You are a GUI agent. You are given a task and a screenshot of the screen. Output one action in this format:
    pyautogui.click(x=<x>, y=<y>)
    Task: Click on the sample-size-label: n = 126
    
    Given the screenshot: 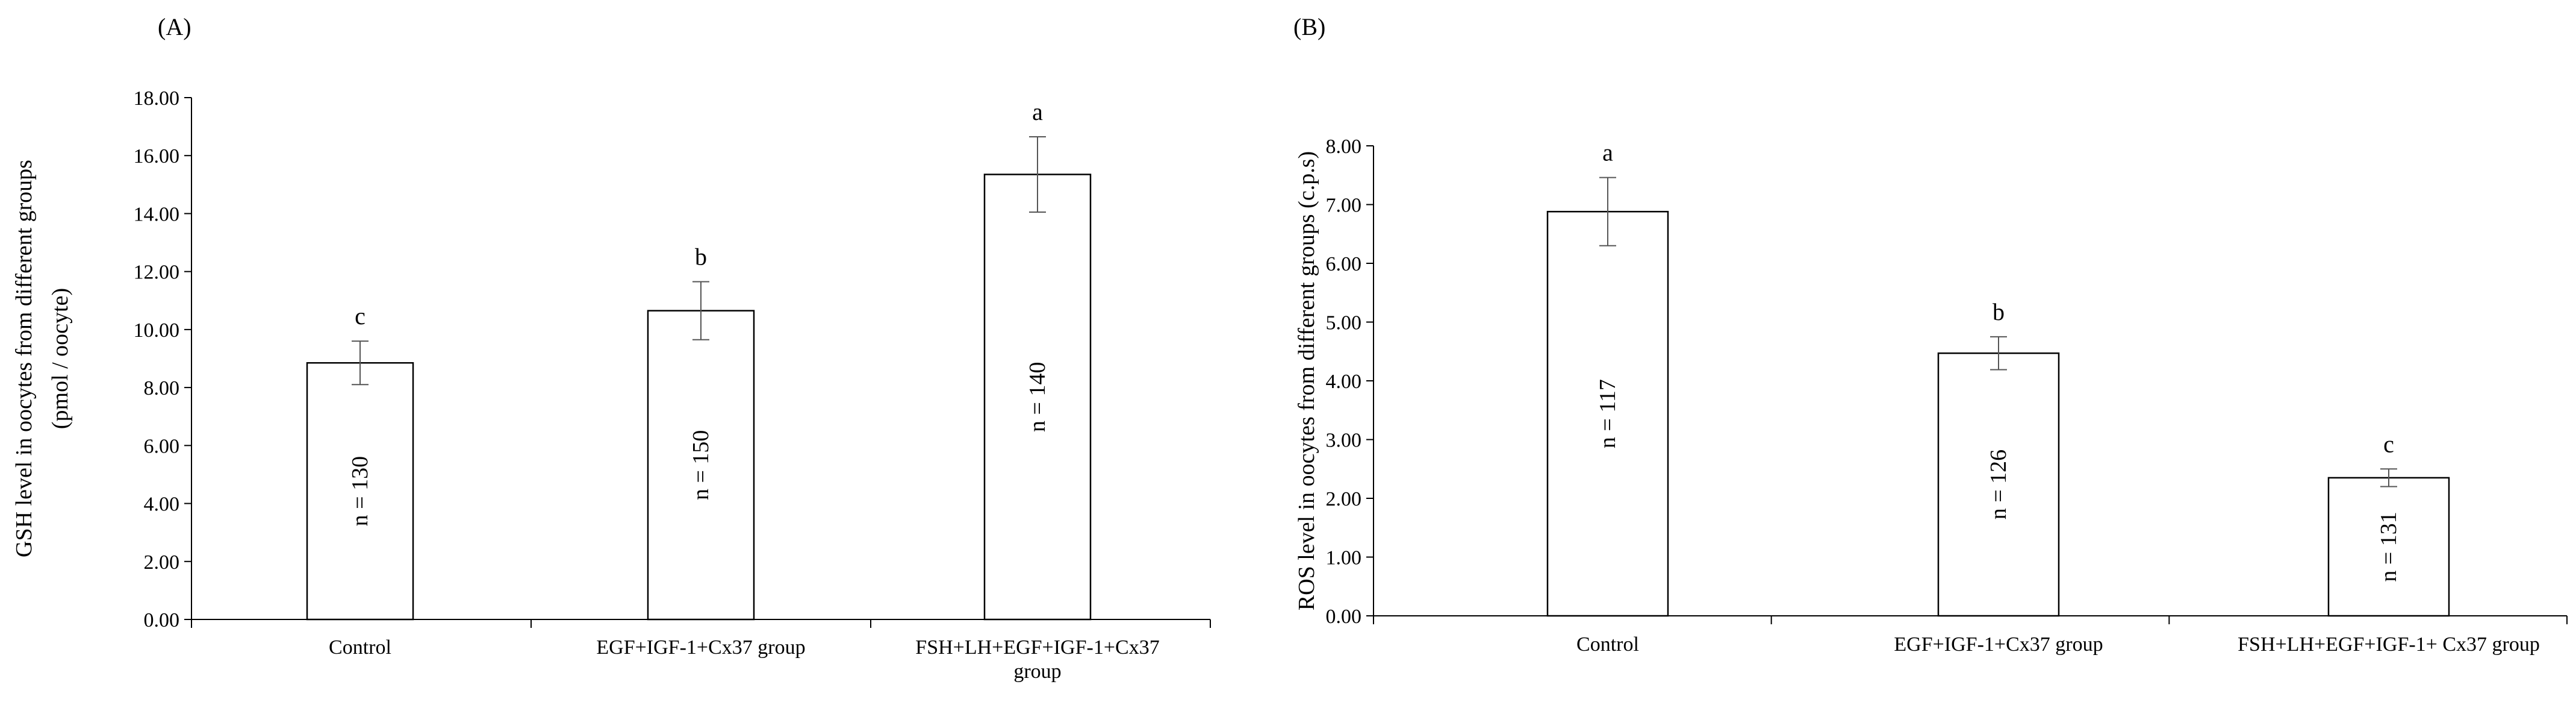 What is the action you would take?
    pyautogui.click(x=1998, y=484)
    